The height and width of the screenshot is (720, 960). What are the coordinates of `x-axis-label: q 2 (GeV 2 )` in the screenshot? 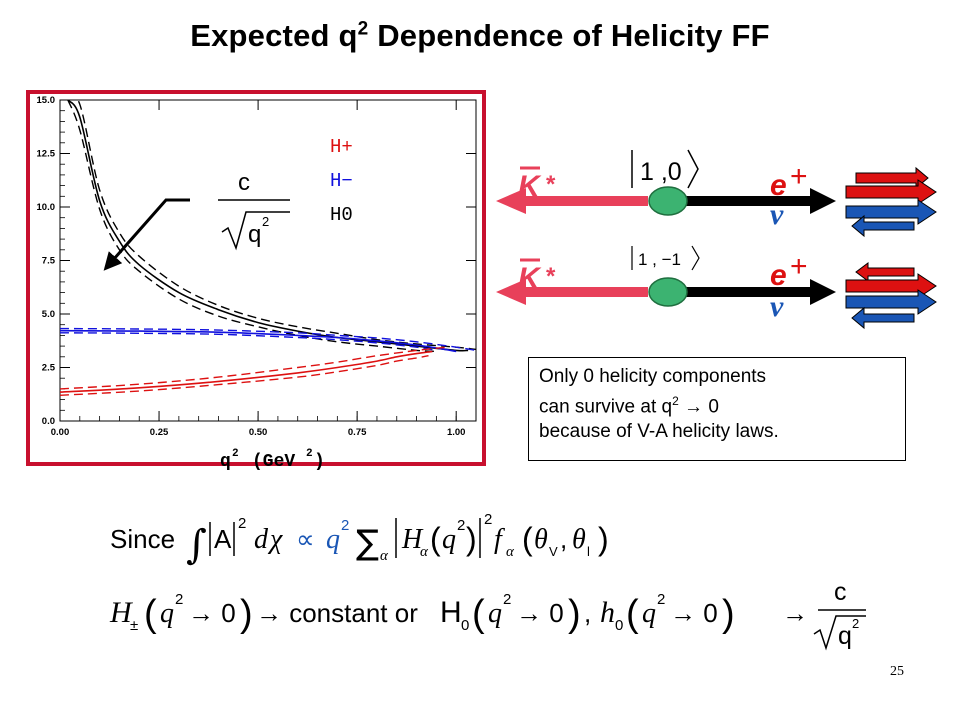 It's located at (272, 460).